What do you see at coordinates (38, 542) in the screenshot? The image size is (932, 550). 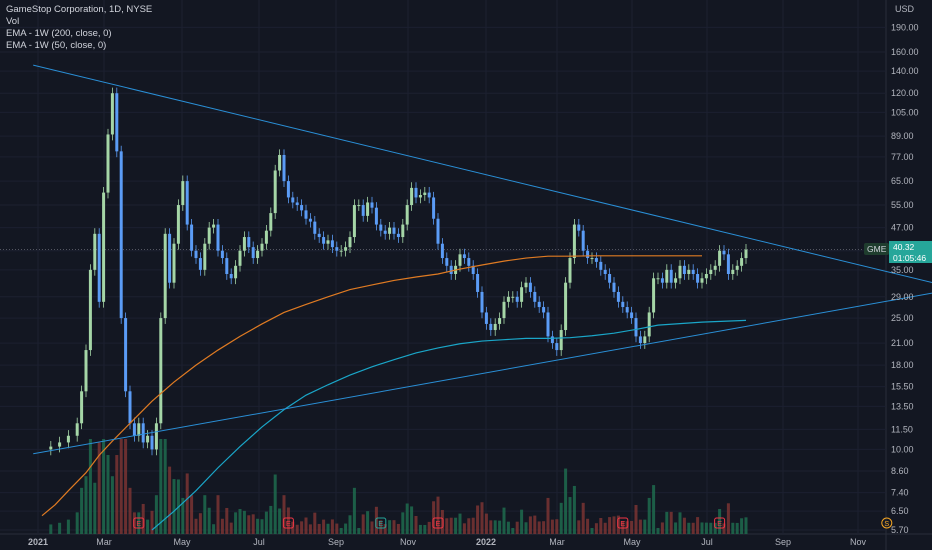 I see `x-tick-label: 2021` at bounding box center [38, 542].